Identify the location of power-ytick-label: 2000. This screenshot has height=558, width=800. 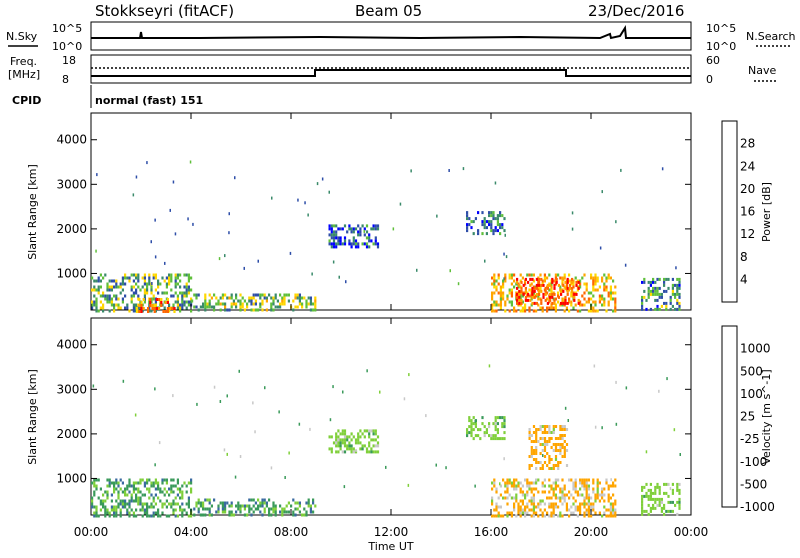
(71, 229).